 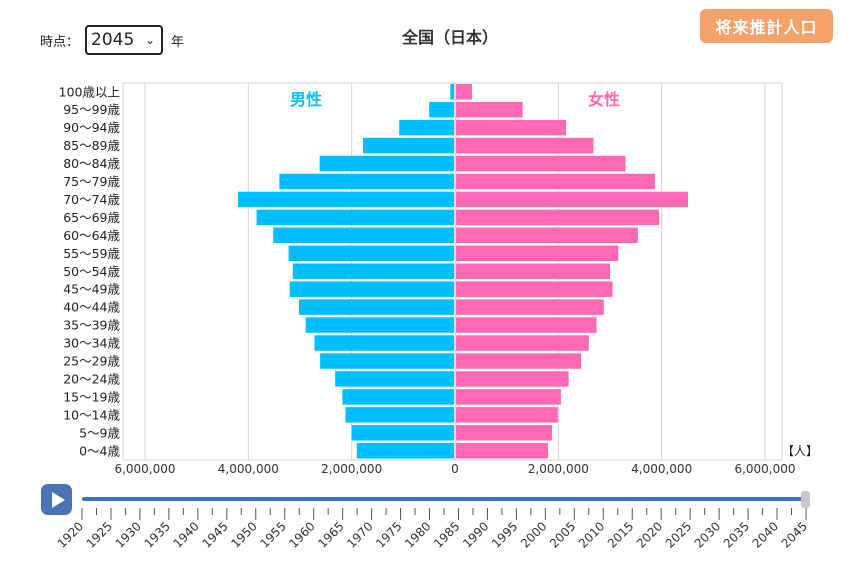 What do you see at coordinates (764, 469) in the screenshot?
I see `x-tick-label: 6,000,000` at bounding box center [764, 469].